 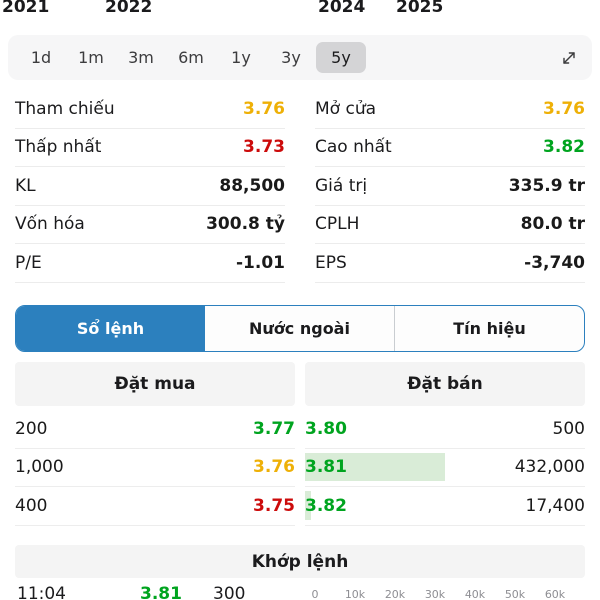 I want to click on order-book-row: 200 3.77 3.80 500, so click(x=300, y=429).